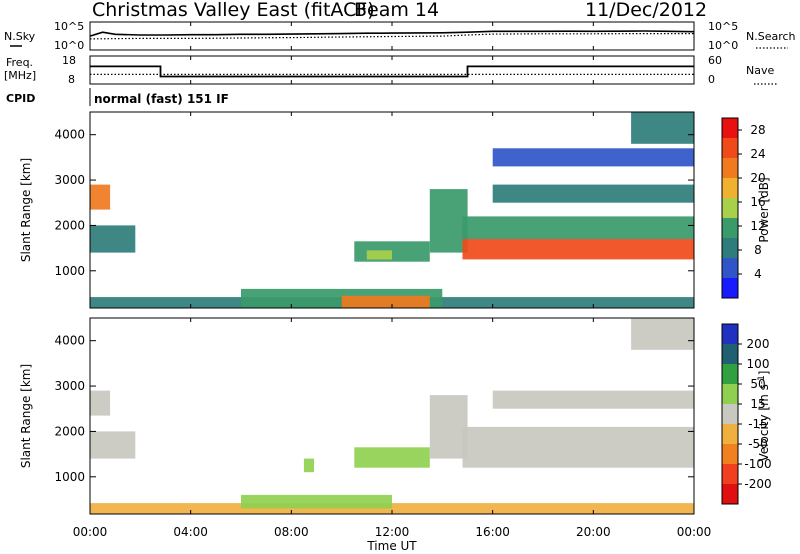  Describe the element at coordinates (764, 209) in the screenshot. I see `power-colorbar-label: Power [dB]` at that location.